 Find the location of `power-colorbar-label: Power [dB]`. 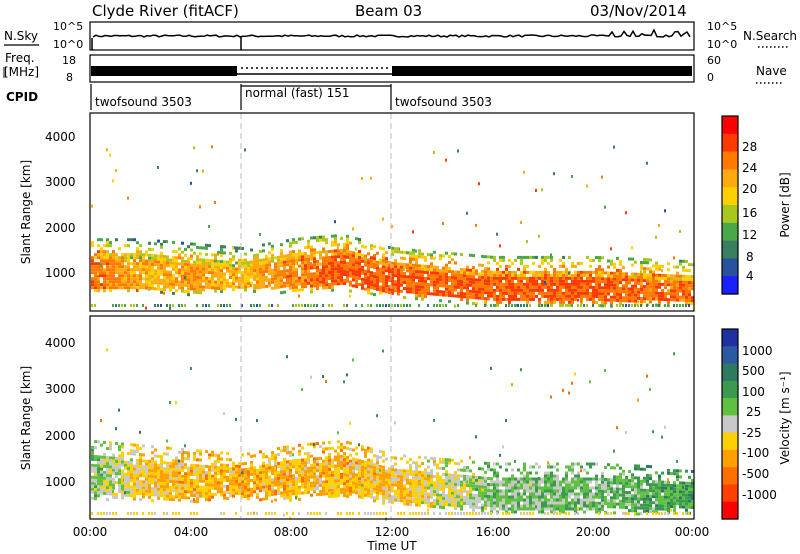

power-colorbar-label: Power [dB] is located at coordinates (785, 204).